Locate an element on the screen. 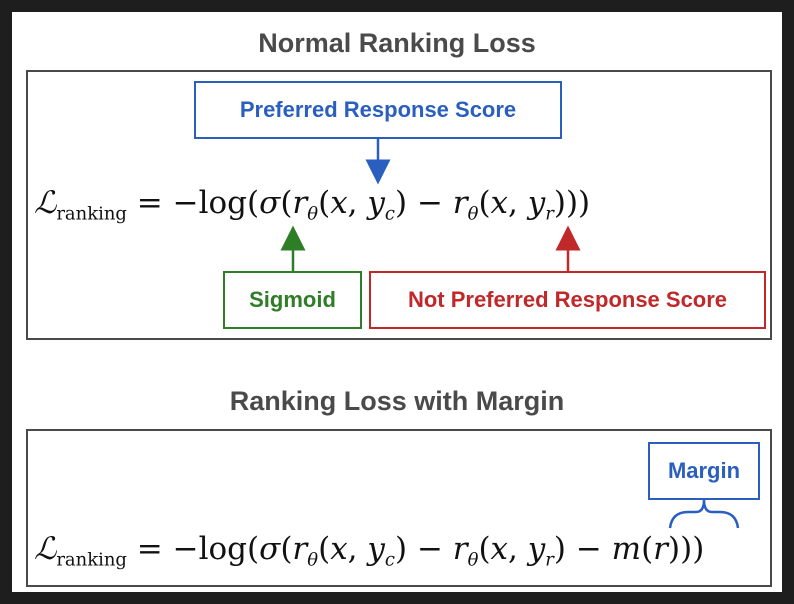 This screenshot has height=604, width=794. bottom-section-title: Ranking Loss with Margin is located at coordinates (397, 401).